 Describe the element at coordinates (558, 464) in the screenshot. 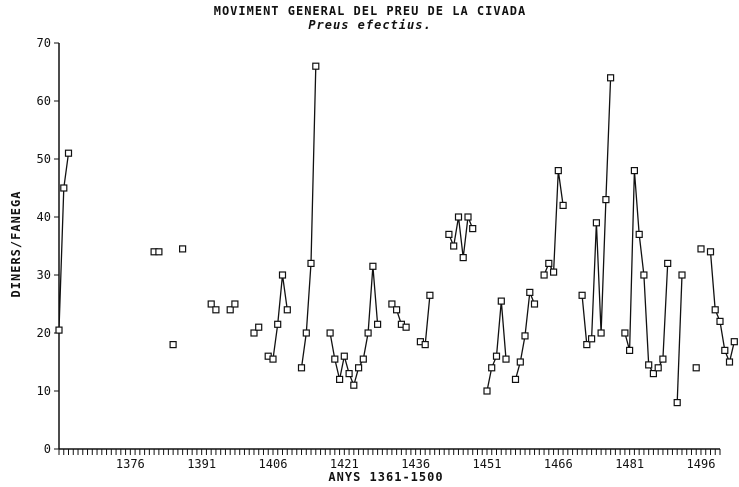

I see `x-tick-label: 1466` at that location.